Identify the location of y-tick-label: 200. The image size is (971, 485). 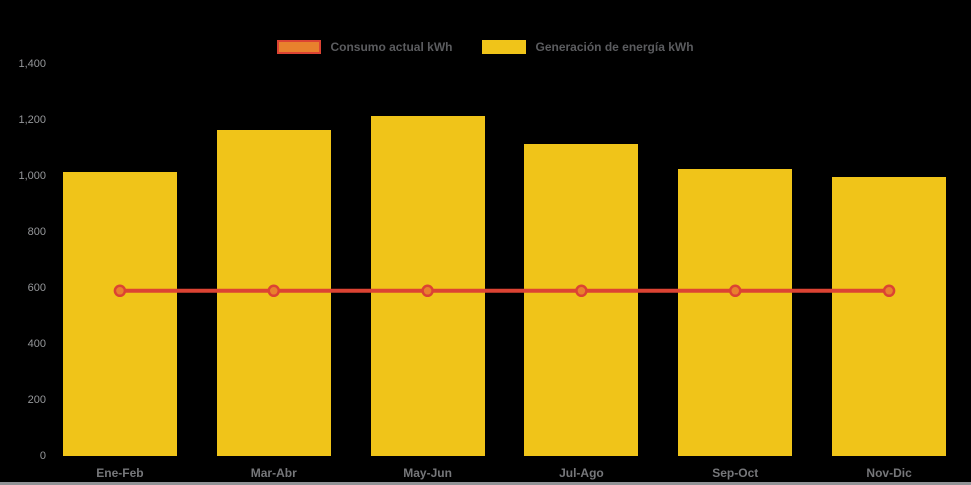
(36, 400).